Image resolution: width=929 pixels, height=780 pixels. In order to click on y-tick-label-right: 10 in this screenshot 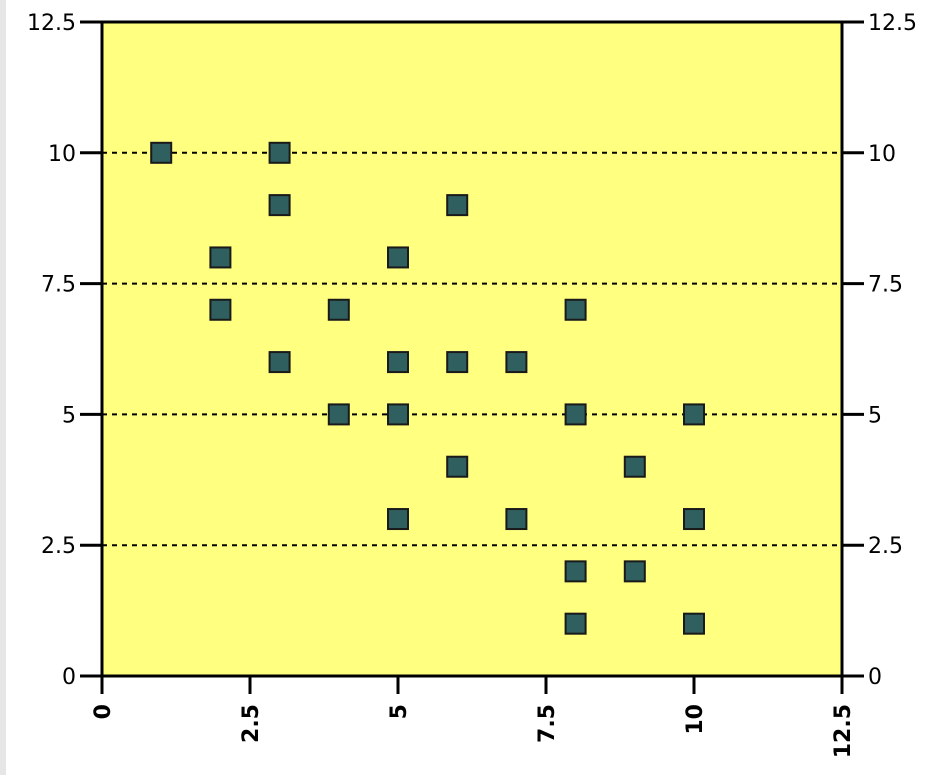, I will do `click(882, 154)`.